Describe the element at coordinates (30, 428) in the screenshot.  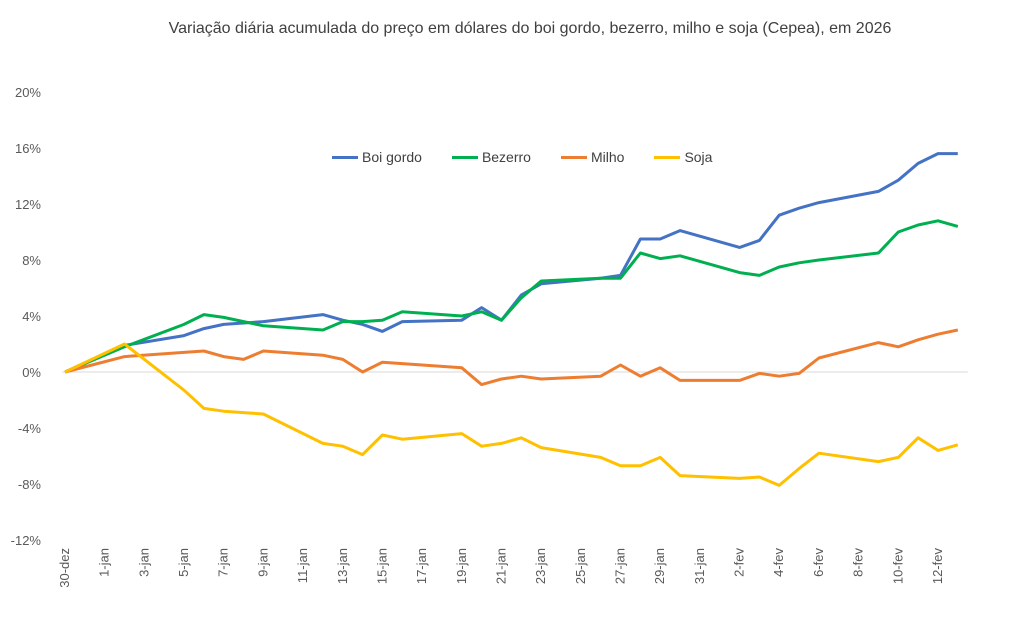
I see `y-tick-label: -4%` at that location.